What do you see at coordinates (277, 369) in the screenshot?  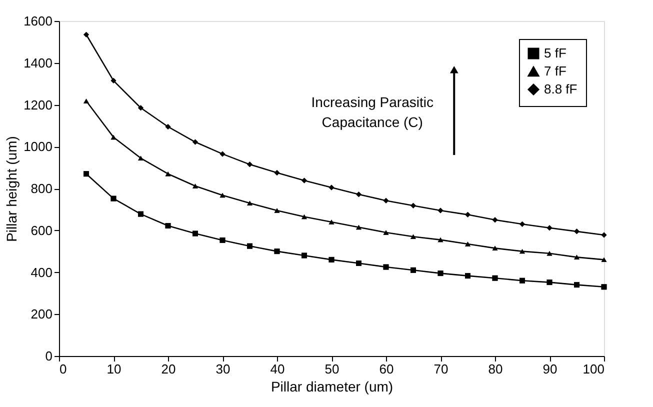 I see `x-tick-label: 40` at bounding box center [277, 369].